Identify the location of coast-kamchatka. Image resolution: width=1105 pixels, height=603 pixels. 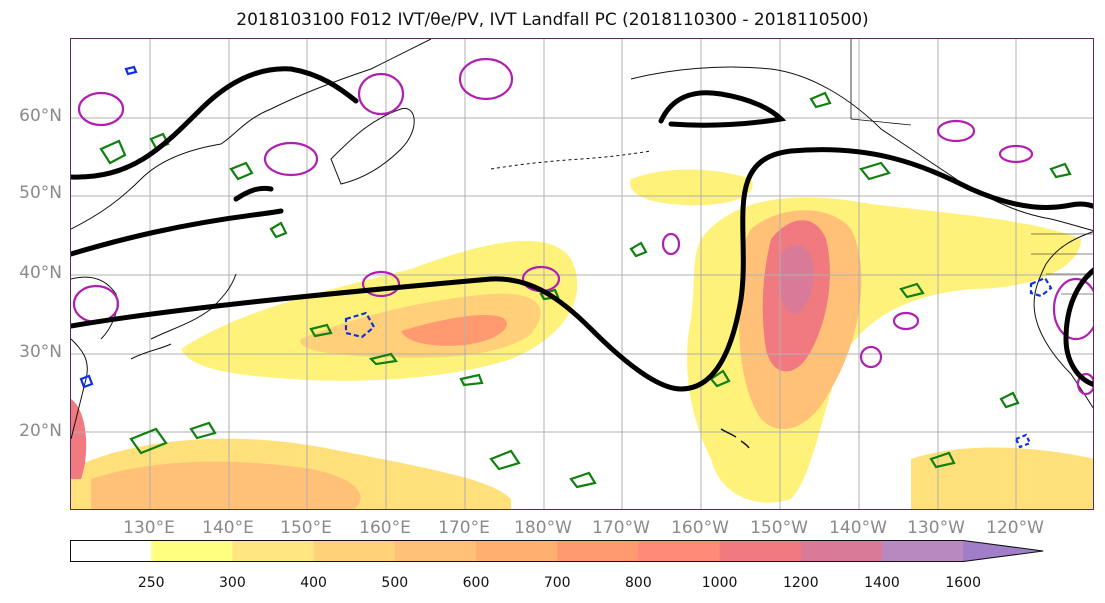
(372, 146).